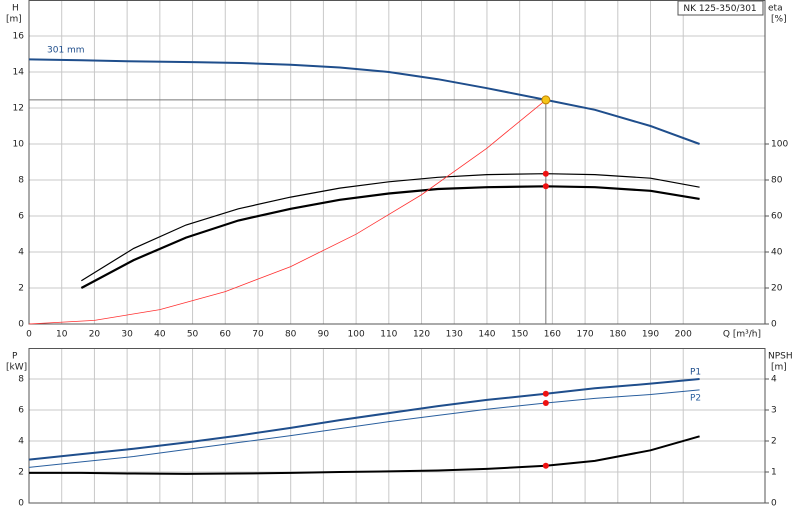  Describe the element at coordinates (617, 335) in the screenshot. I see `x-tick-label: 180` at that location.